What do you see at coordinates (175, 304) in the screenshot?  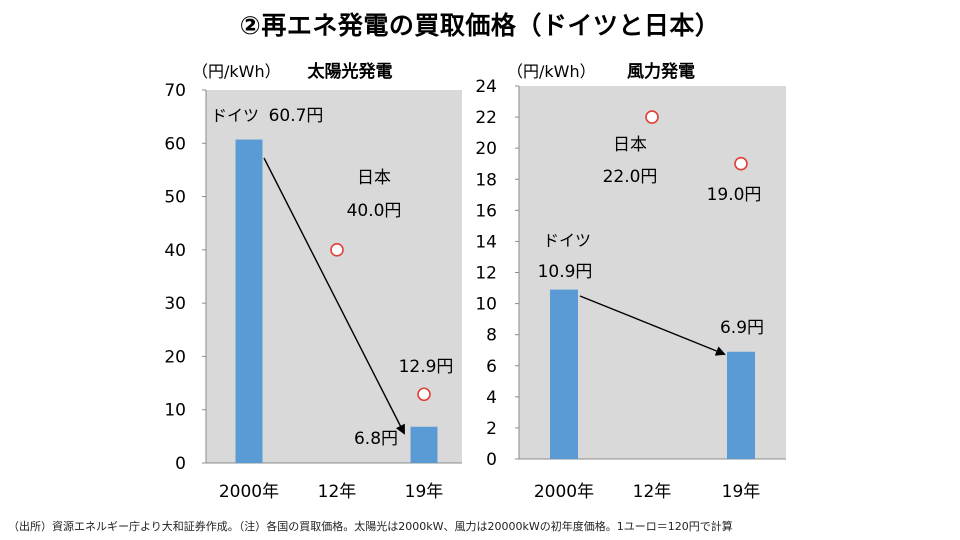 I see `y-tick-label: 30` at bounding box center [175, 304].